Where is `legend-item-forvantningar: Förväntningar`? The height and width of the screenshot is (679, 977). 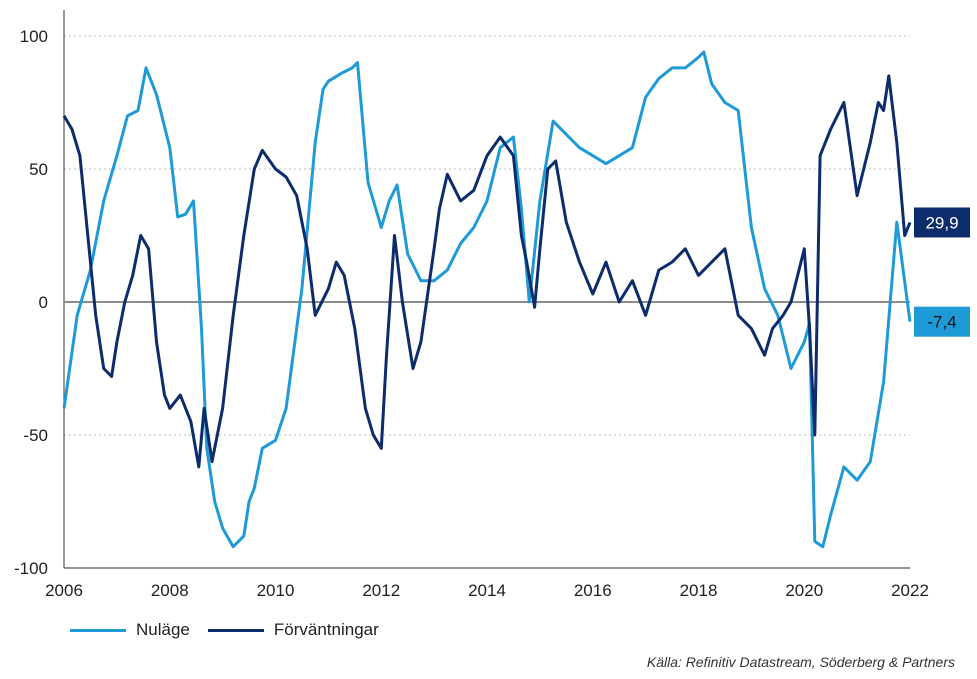 legend-item-forvantningar: Förväntningar is located at coordinates (293, 630).